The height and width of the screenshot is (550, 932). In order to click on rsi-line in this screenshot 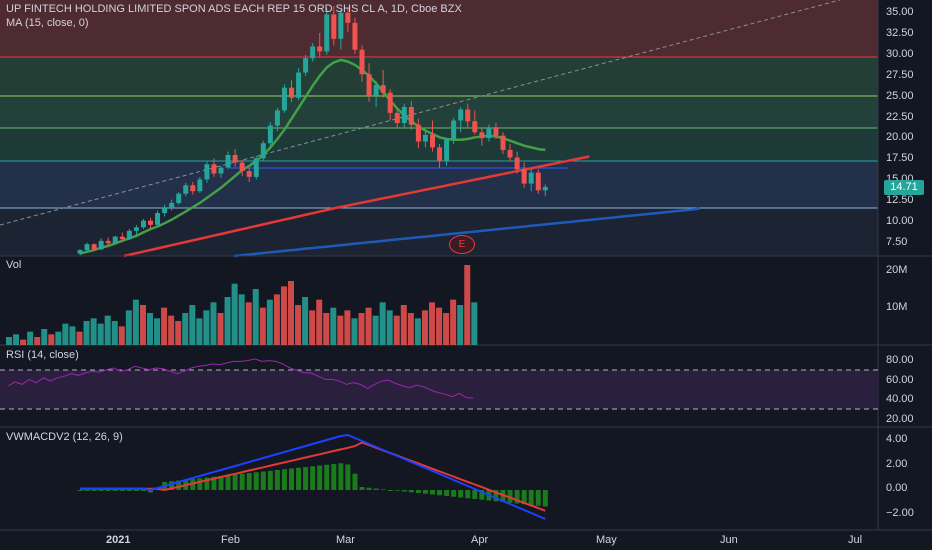, I will do `click(240, 378)`.